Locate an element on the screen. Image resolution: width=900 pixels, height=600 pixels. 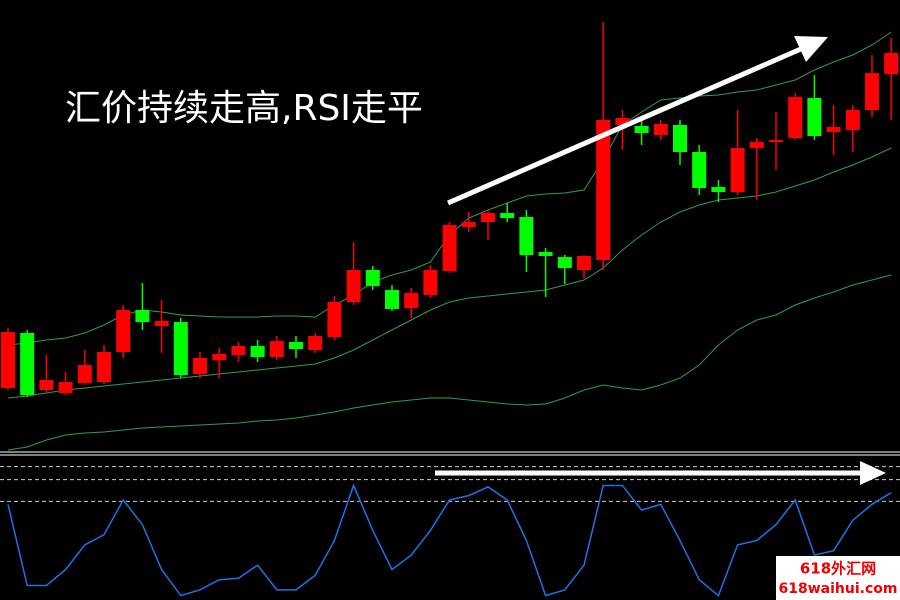
watermark: 618外汇网 618waihui.com is located at coordinates (838, 578).